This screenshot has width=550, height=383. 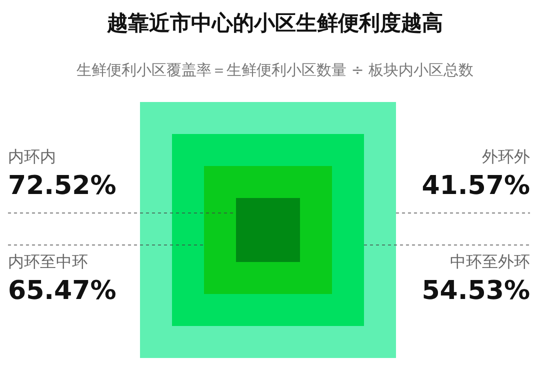 What do you see at coordinates (490, 261) in the screenshot?
I see `category-label: 中环至外环` at bounding box center [490, 261].